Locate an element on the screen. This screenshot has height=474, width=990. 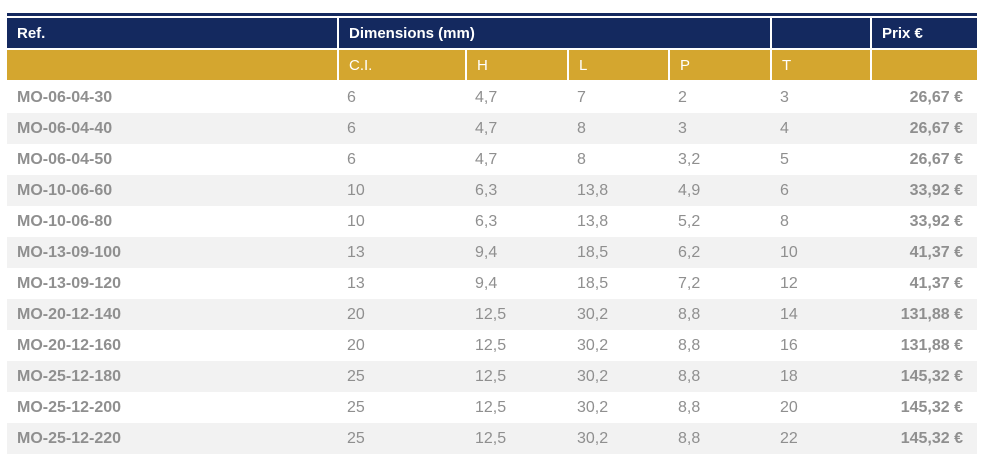
t-cell: 4 is located at coordinates (784, 128).